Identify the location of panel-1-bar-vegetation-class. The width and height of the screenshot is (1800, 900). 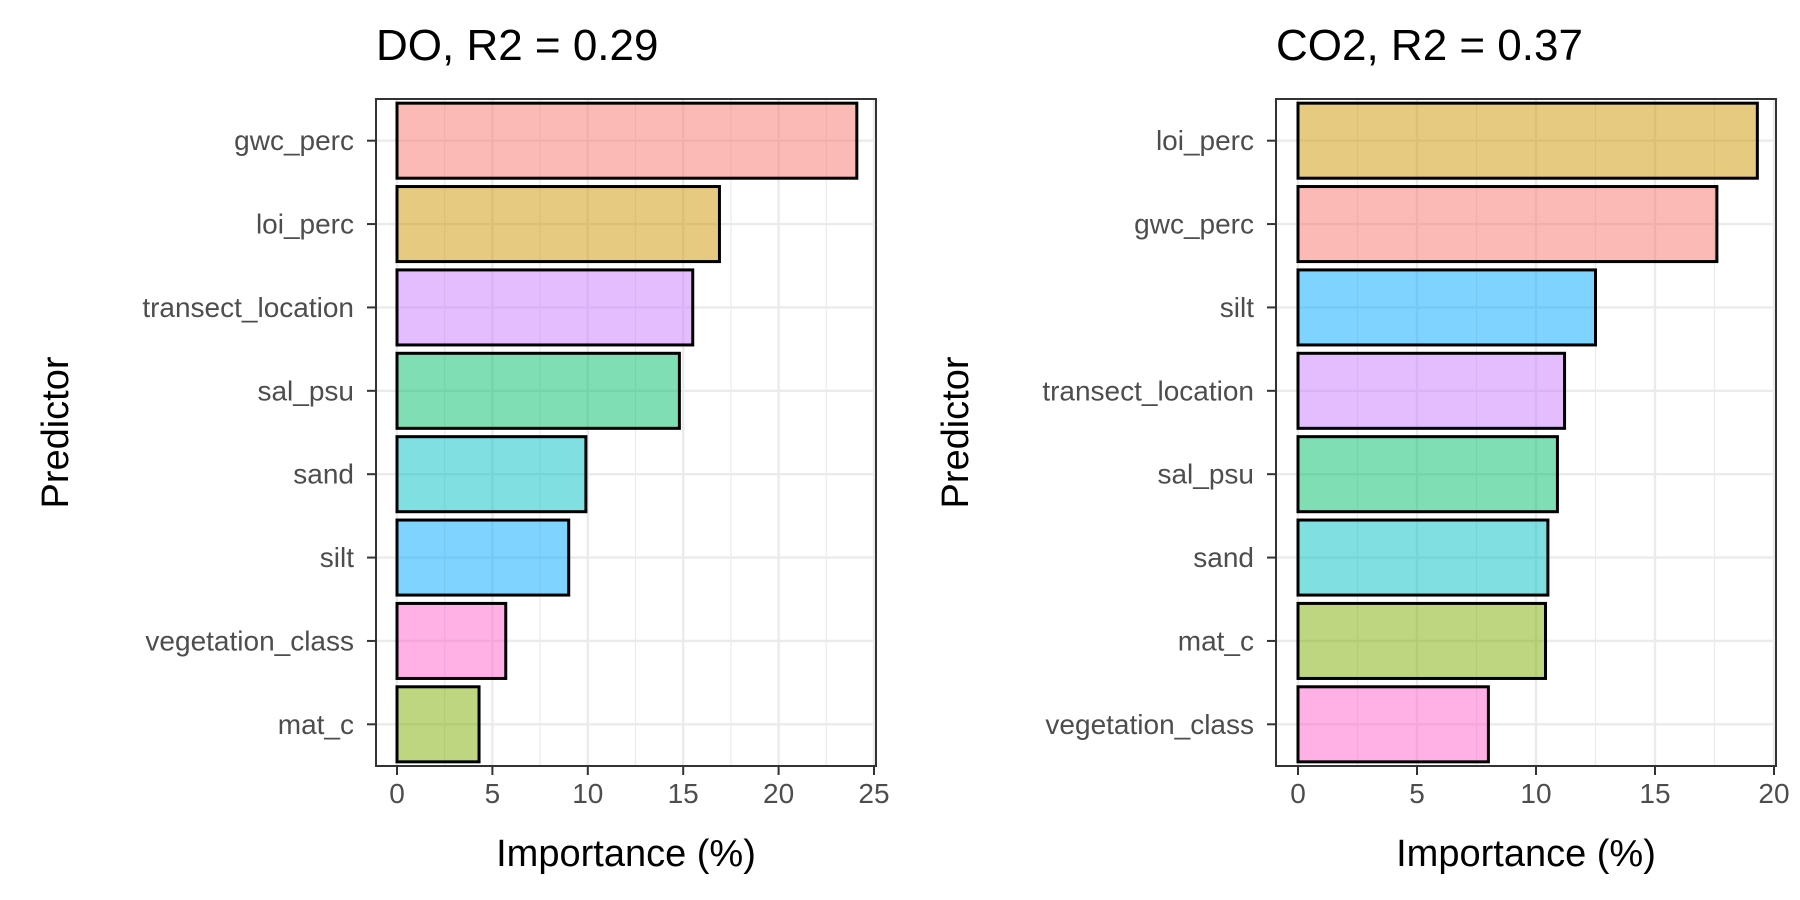
(451, 640).